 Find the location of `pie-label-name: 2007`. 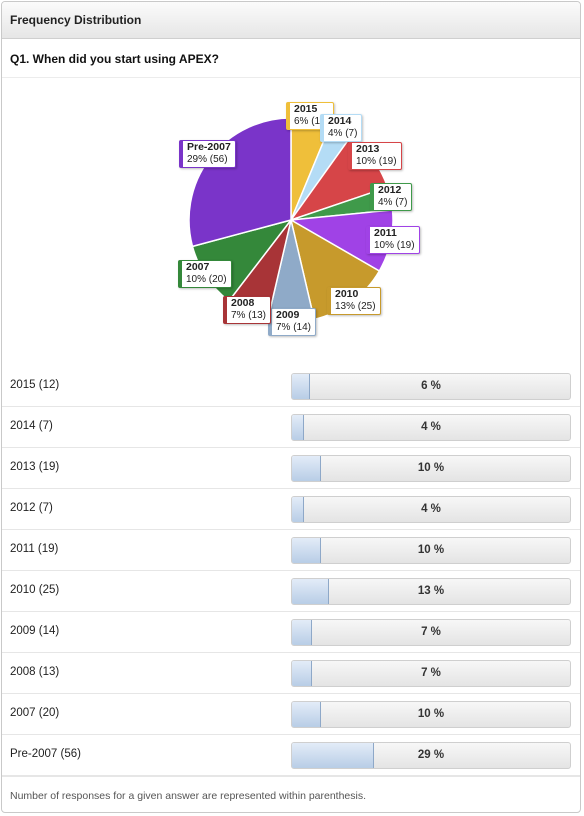

pie-label-name: 2007 is located at coordinates (198, 267).